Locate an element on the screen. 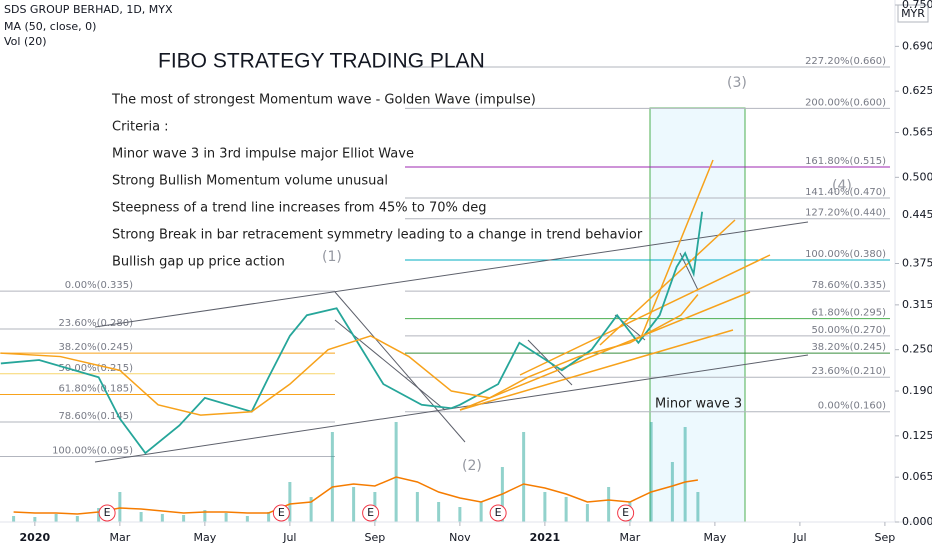  fib-label: 200.00%(0.600) is located at coordinates (845, 102).